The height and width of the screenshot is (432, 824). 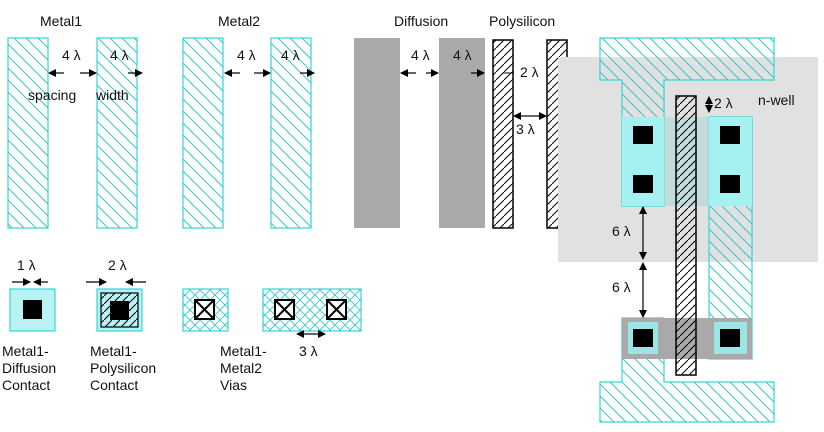 I want to click on poly-contact-caption-1: Metal1-, so click(x=113, y=351).